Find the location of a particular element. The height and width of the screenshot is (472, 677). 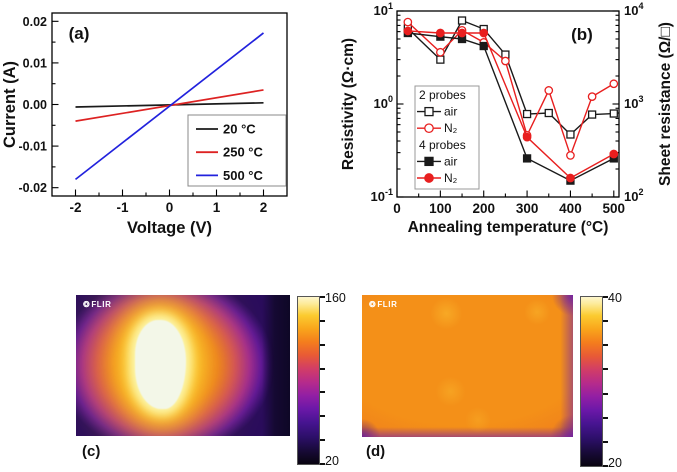

log-tick-label: 10⁴ is located at coordinates (633, 9).